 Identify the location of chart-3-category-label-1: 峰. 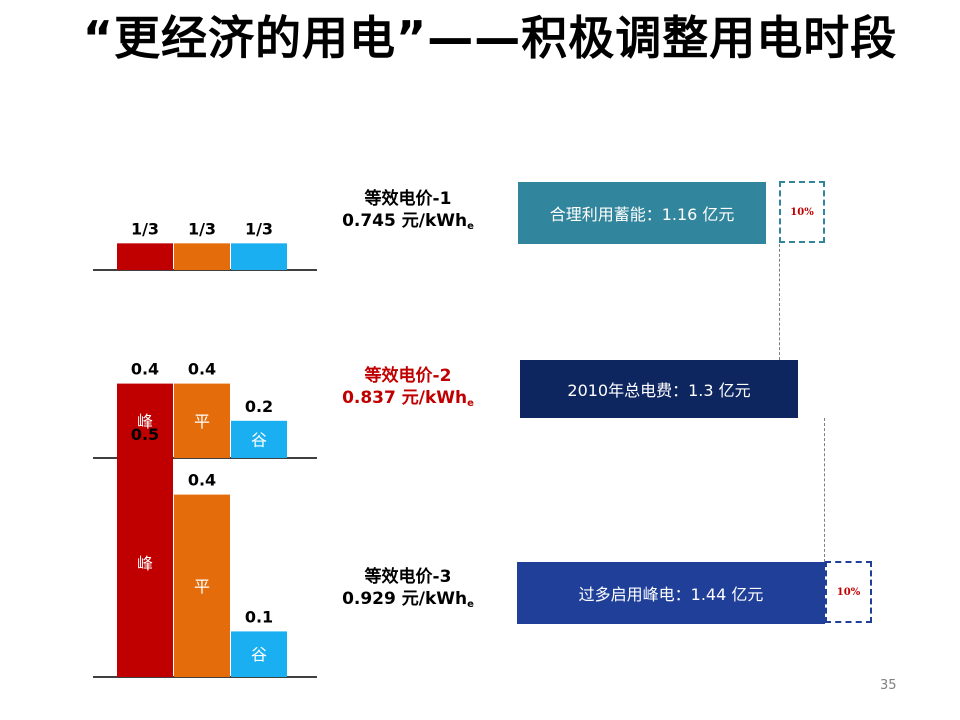
(145, 563).